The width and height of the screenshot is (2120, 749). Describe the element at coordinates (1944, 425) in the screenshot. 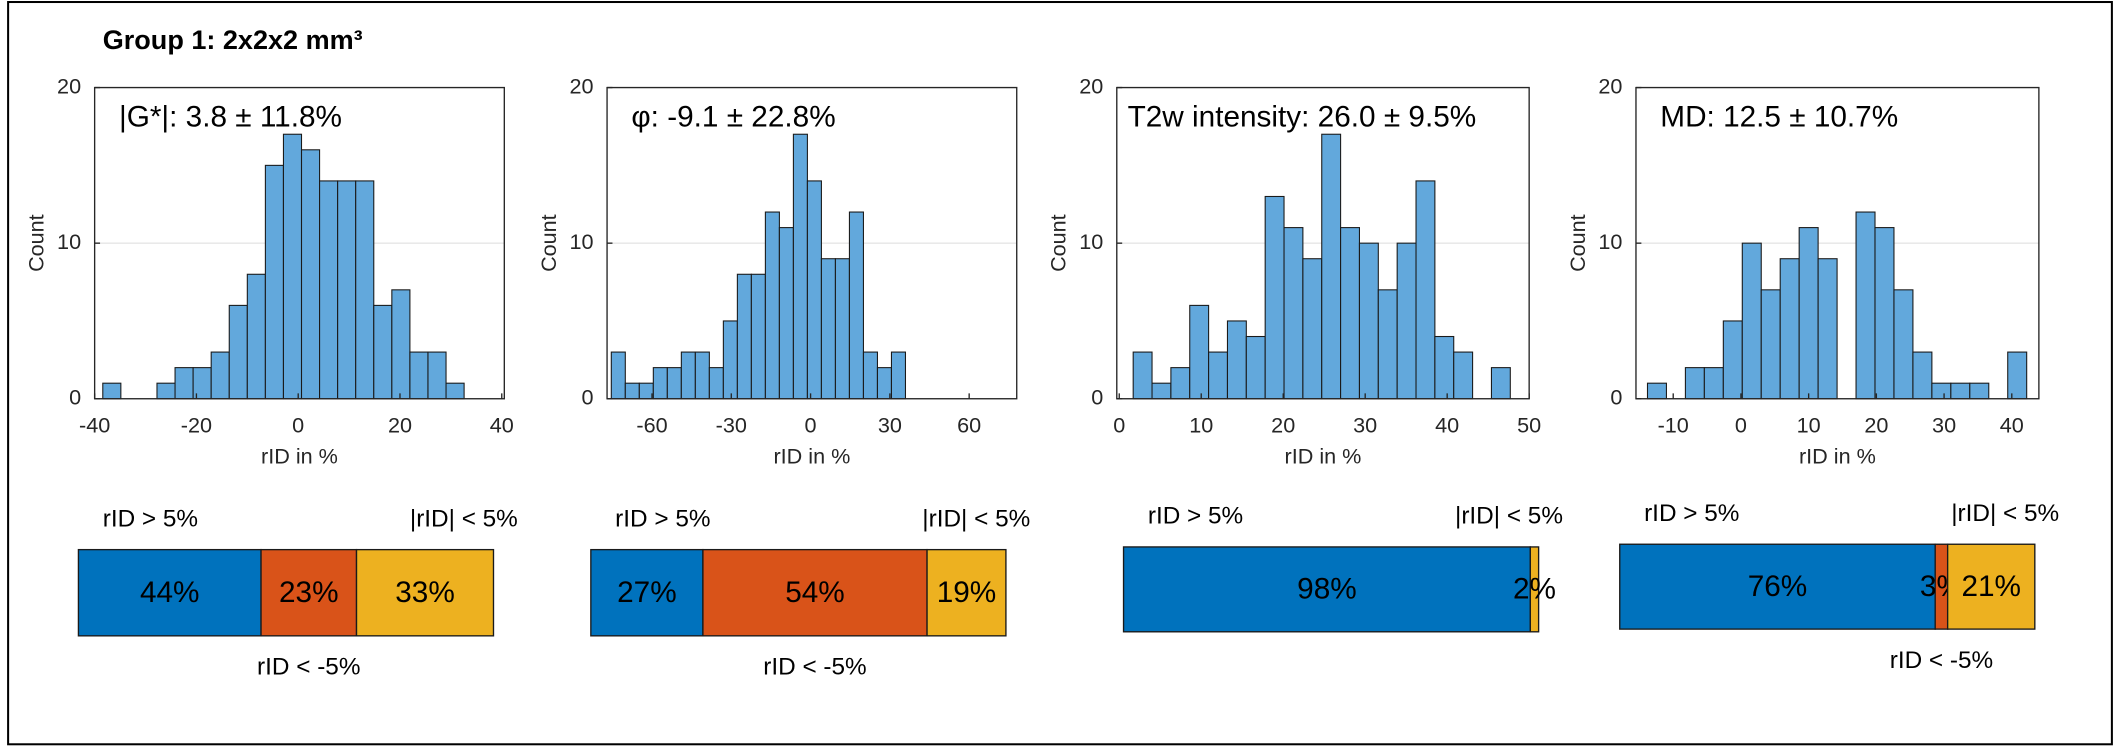

I see `x-tick-label: 30` at that location.